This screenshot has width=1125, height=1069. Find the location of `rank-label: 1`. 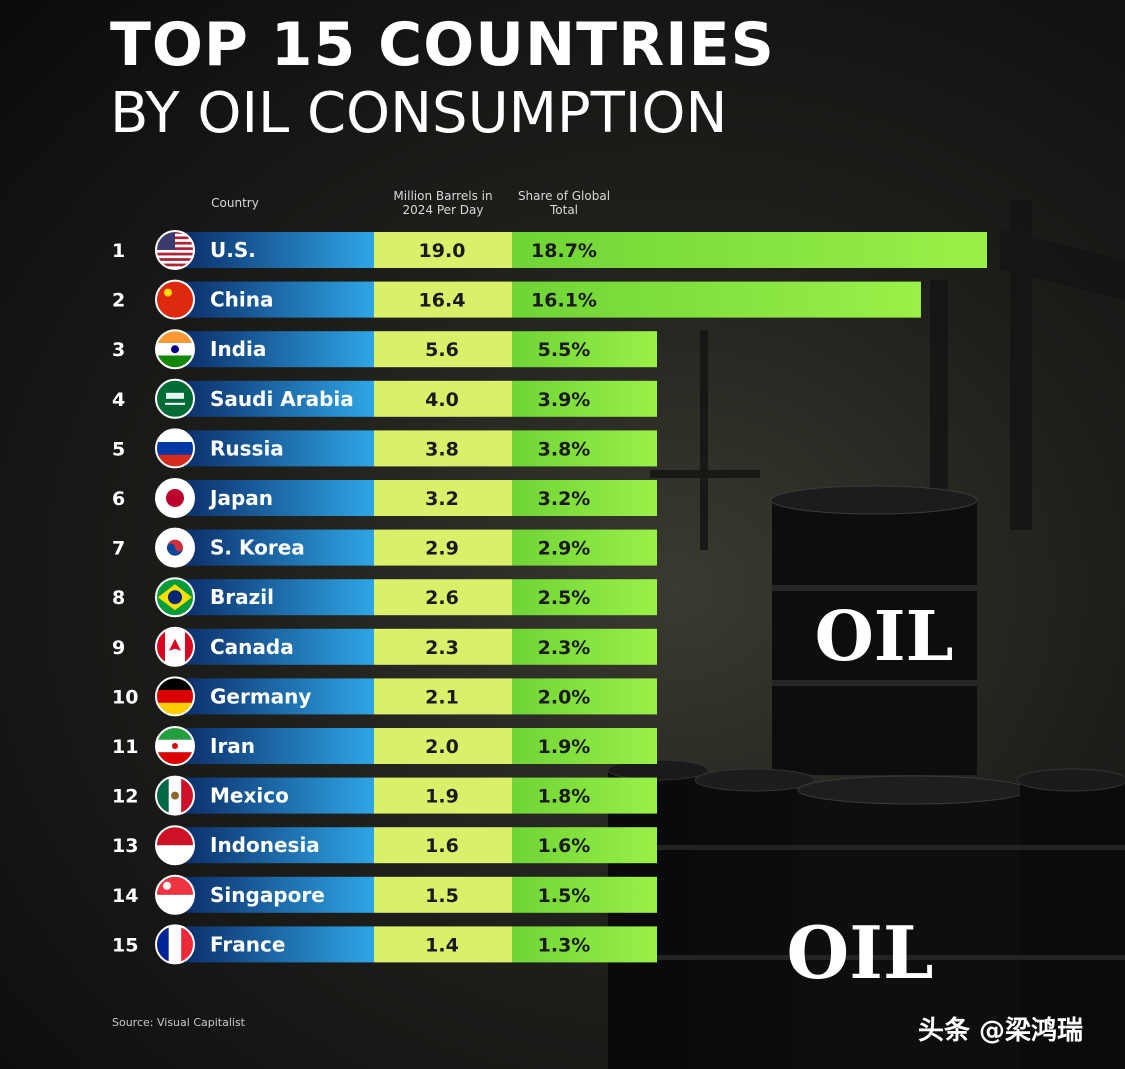

rank-label: 1 is located at coordinates (118, 251).